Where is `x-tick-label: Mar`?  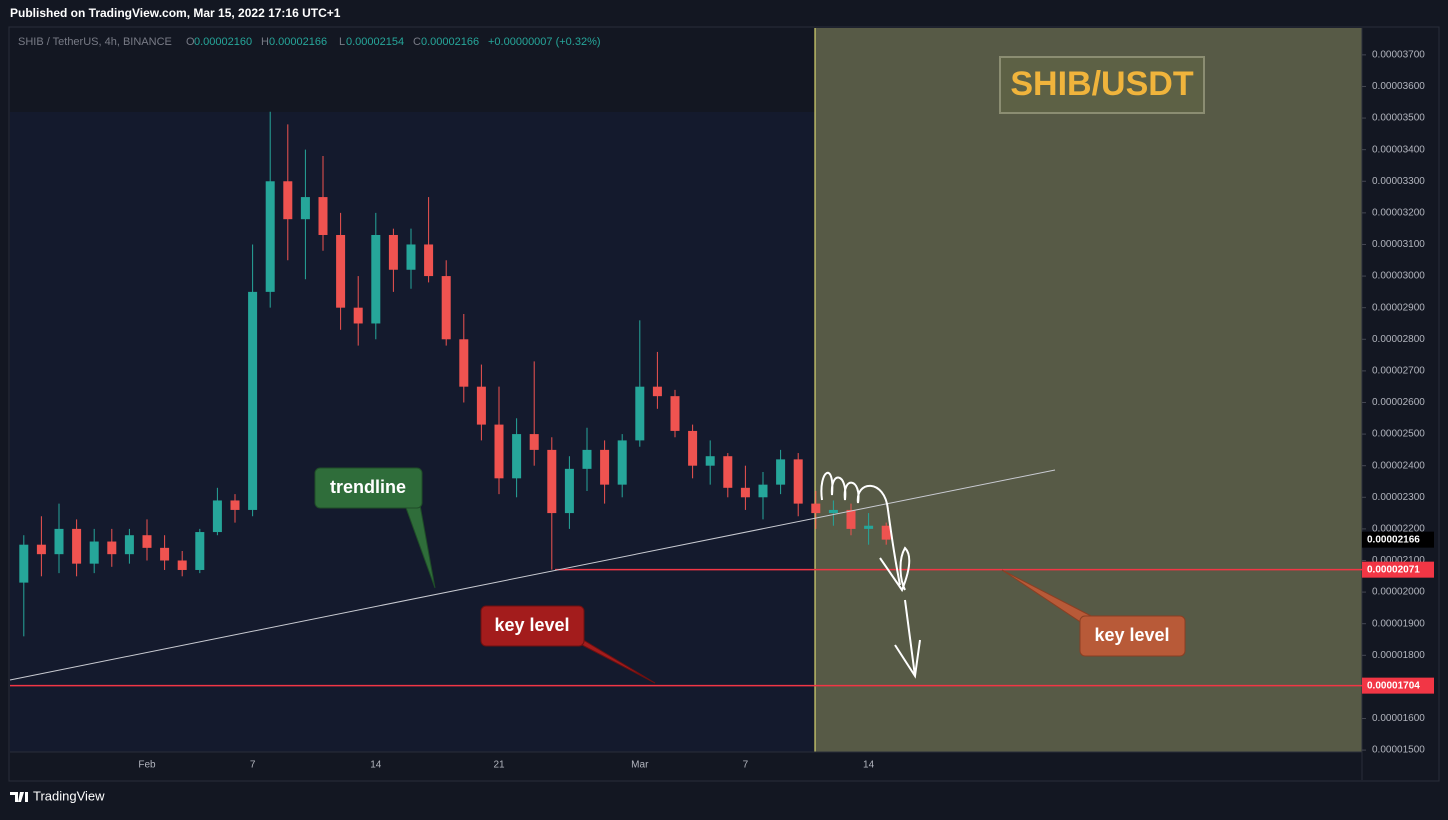
x-tick-label: Mar is located at coordinates (640, 765).